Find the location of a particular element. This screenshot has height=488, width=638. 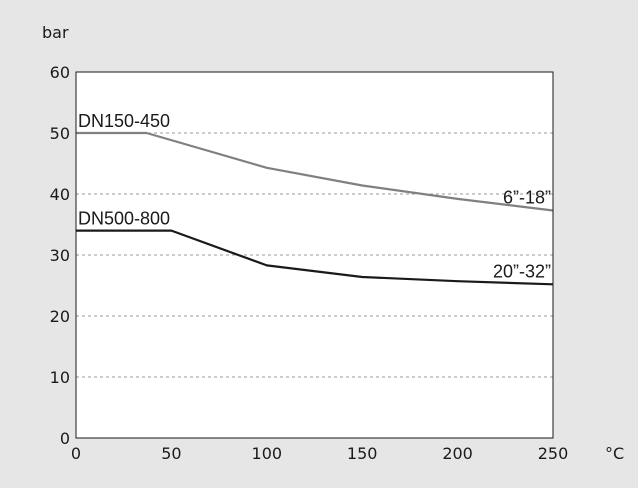

y-tick-label-20: 20 is located at coordinates (60, 316).